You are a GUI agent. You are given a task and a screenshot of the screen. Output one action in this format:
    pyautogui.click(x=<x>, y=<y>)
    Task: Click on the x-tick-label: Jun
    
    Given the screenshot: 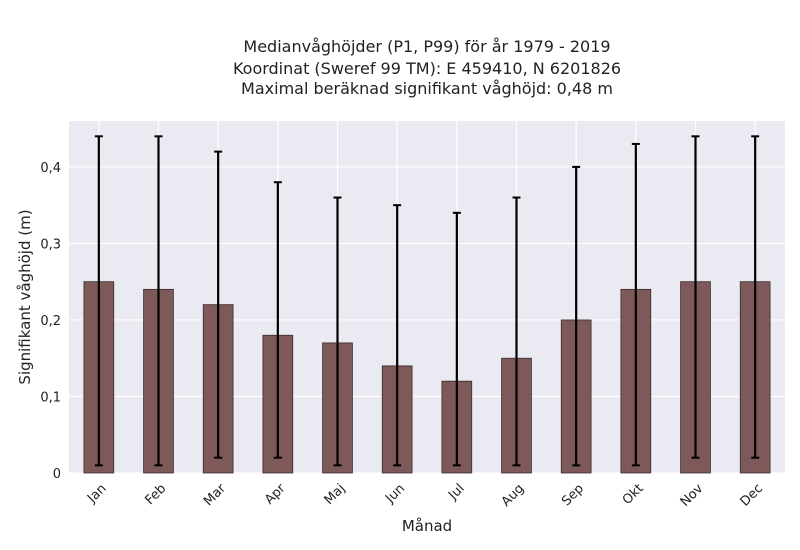 What is the action you would take?
    pyautogui.click(x=395, y=494)
    